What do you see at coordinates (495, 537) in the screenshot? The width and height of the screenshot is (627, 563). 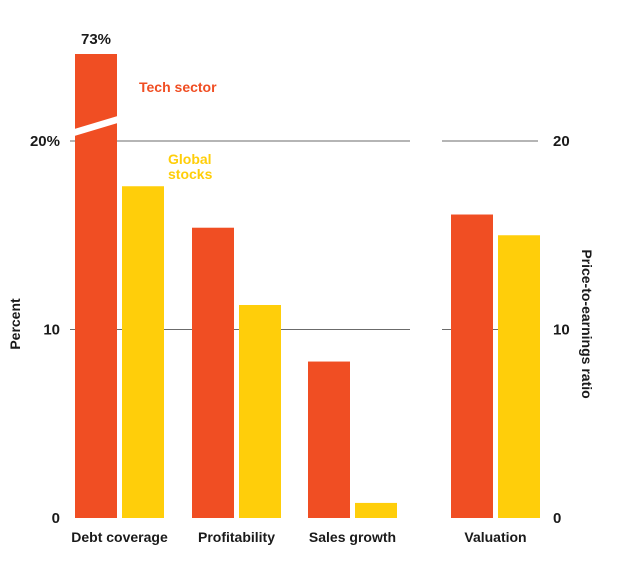 I see `category-label-valuation: Valuation` at bounding box center [495, 537].